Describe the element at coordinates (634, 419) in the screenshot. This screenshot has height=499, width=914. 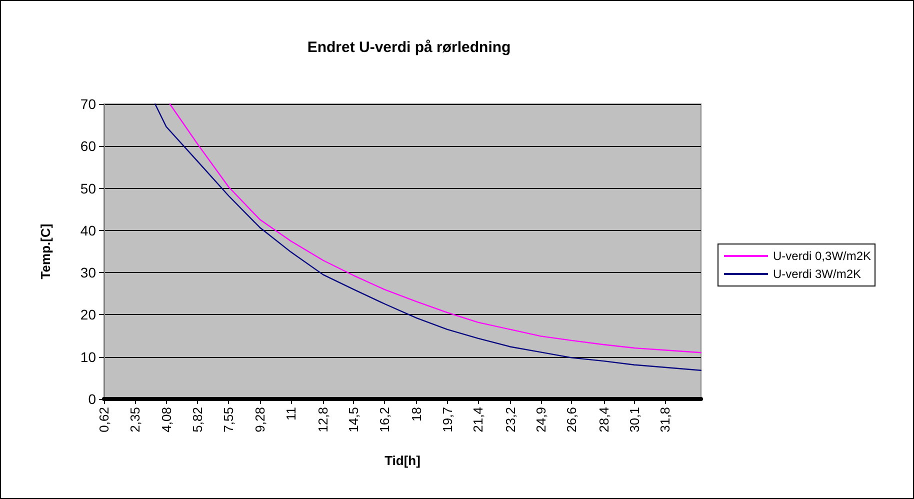
I see `x-tick-label: 30,1` at that location.